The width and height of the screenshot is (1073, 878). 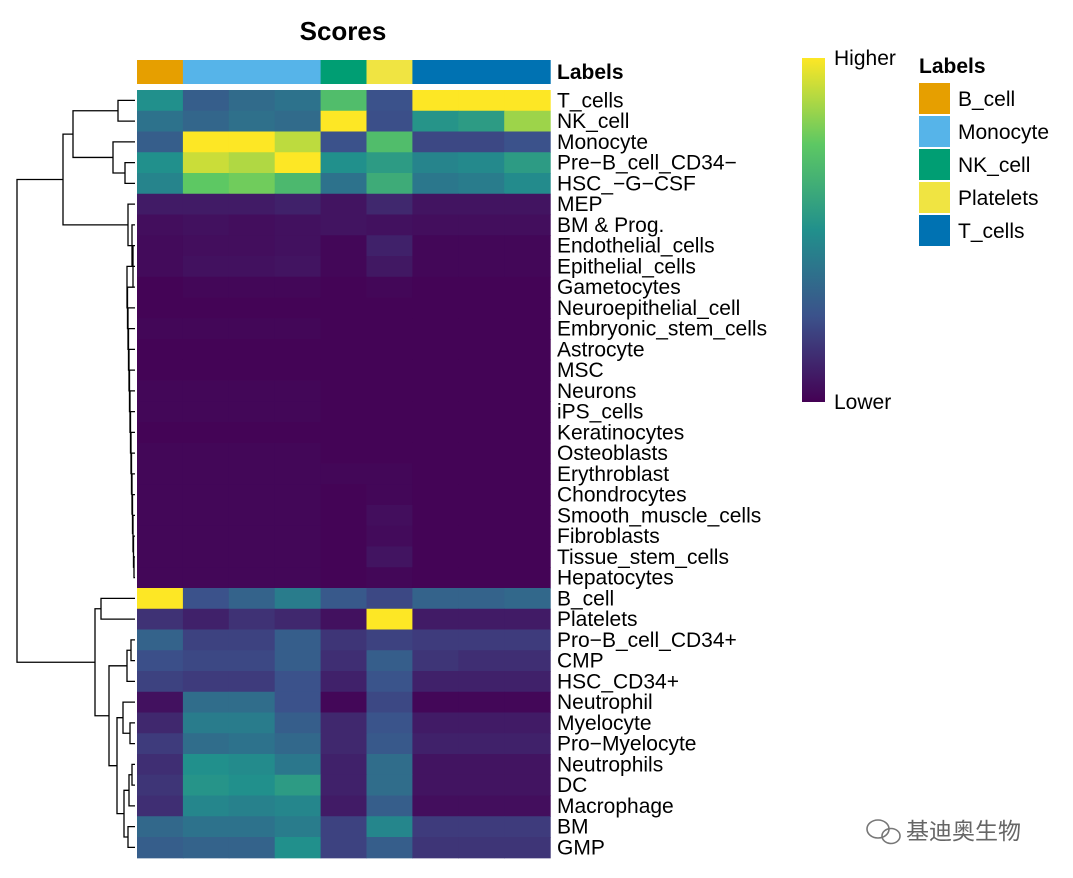 I want to click on row-label: NK_cell, so click(x=593, y=121).